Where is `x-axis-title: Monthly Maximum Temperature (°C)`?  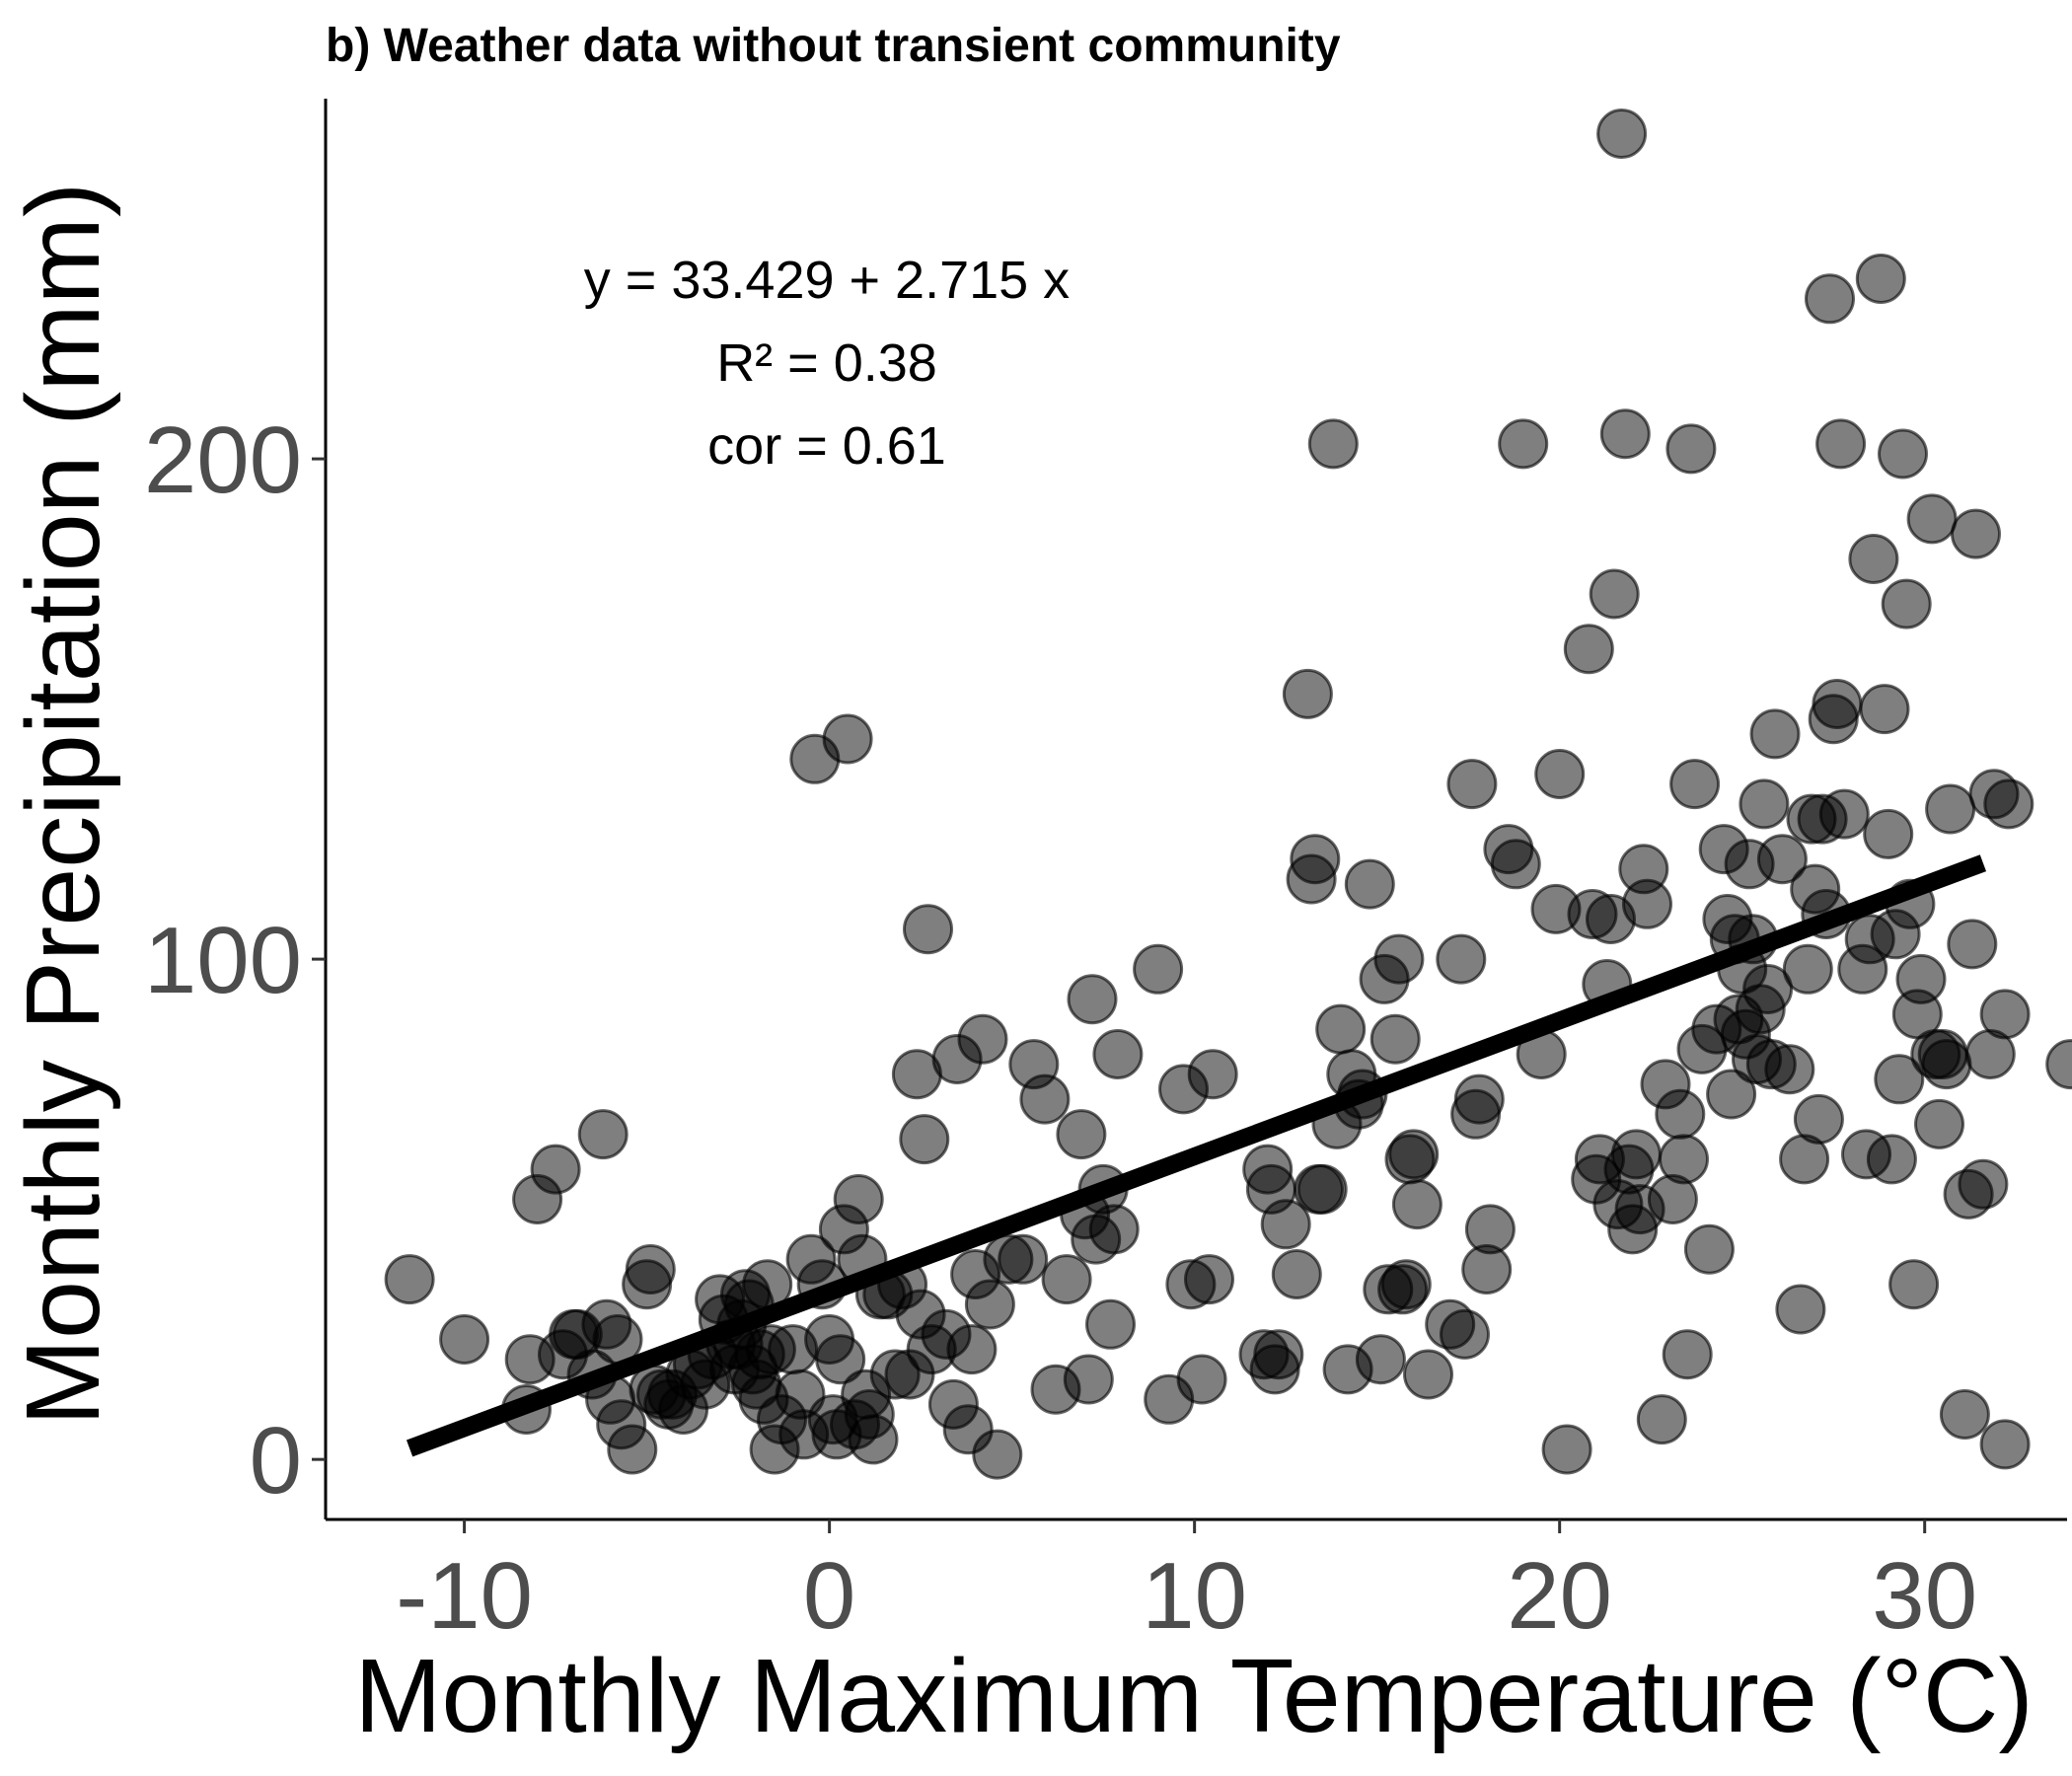
x-axis-title: Monthly Maximum Temperature (°C) is located at coordinates (1194, 1696).